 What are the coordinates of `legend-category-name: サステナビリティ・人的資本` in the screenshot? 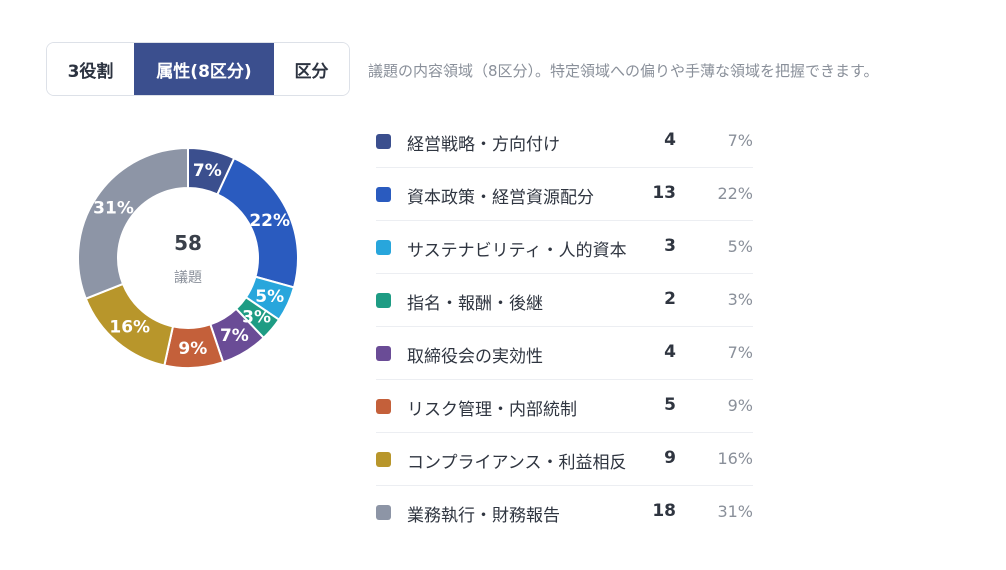 It's located at (517, 251).